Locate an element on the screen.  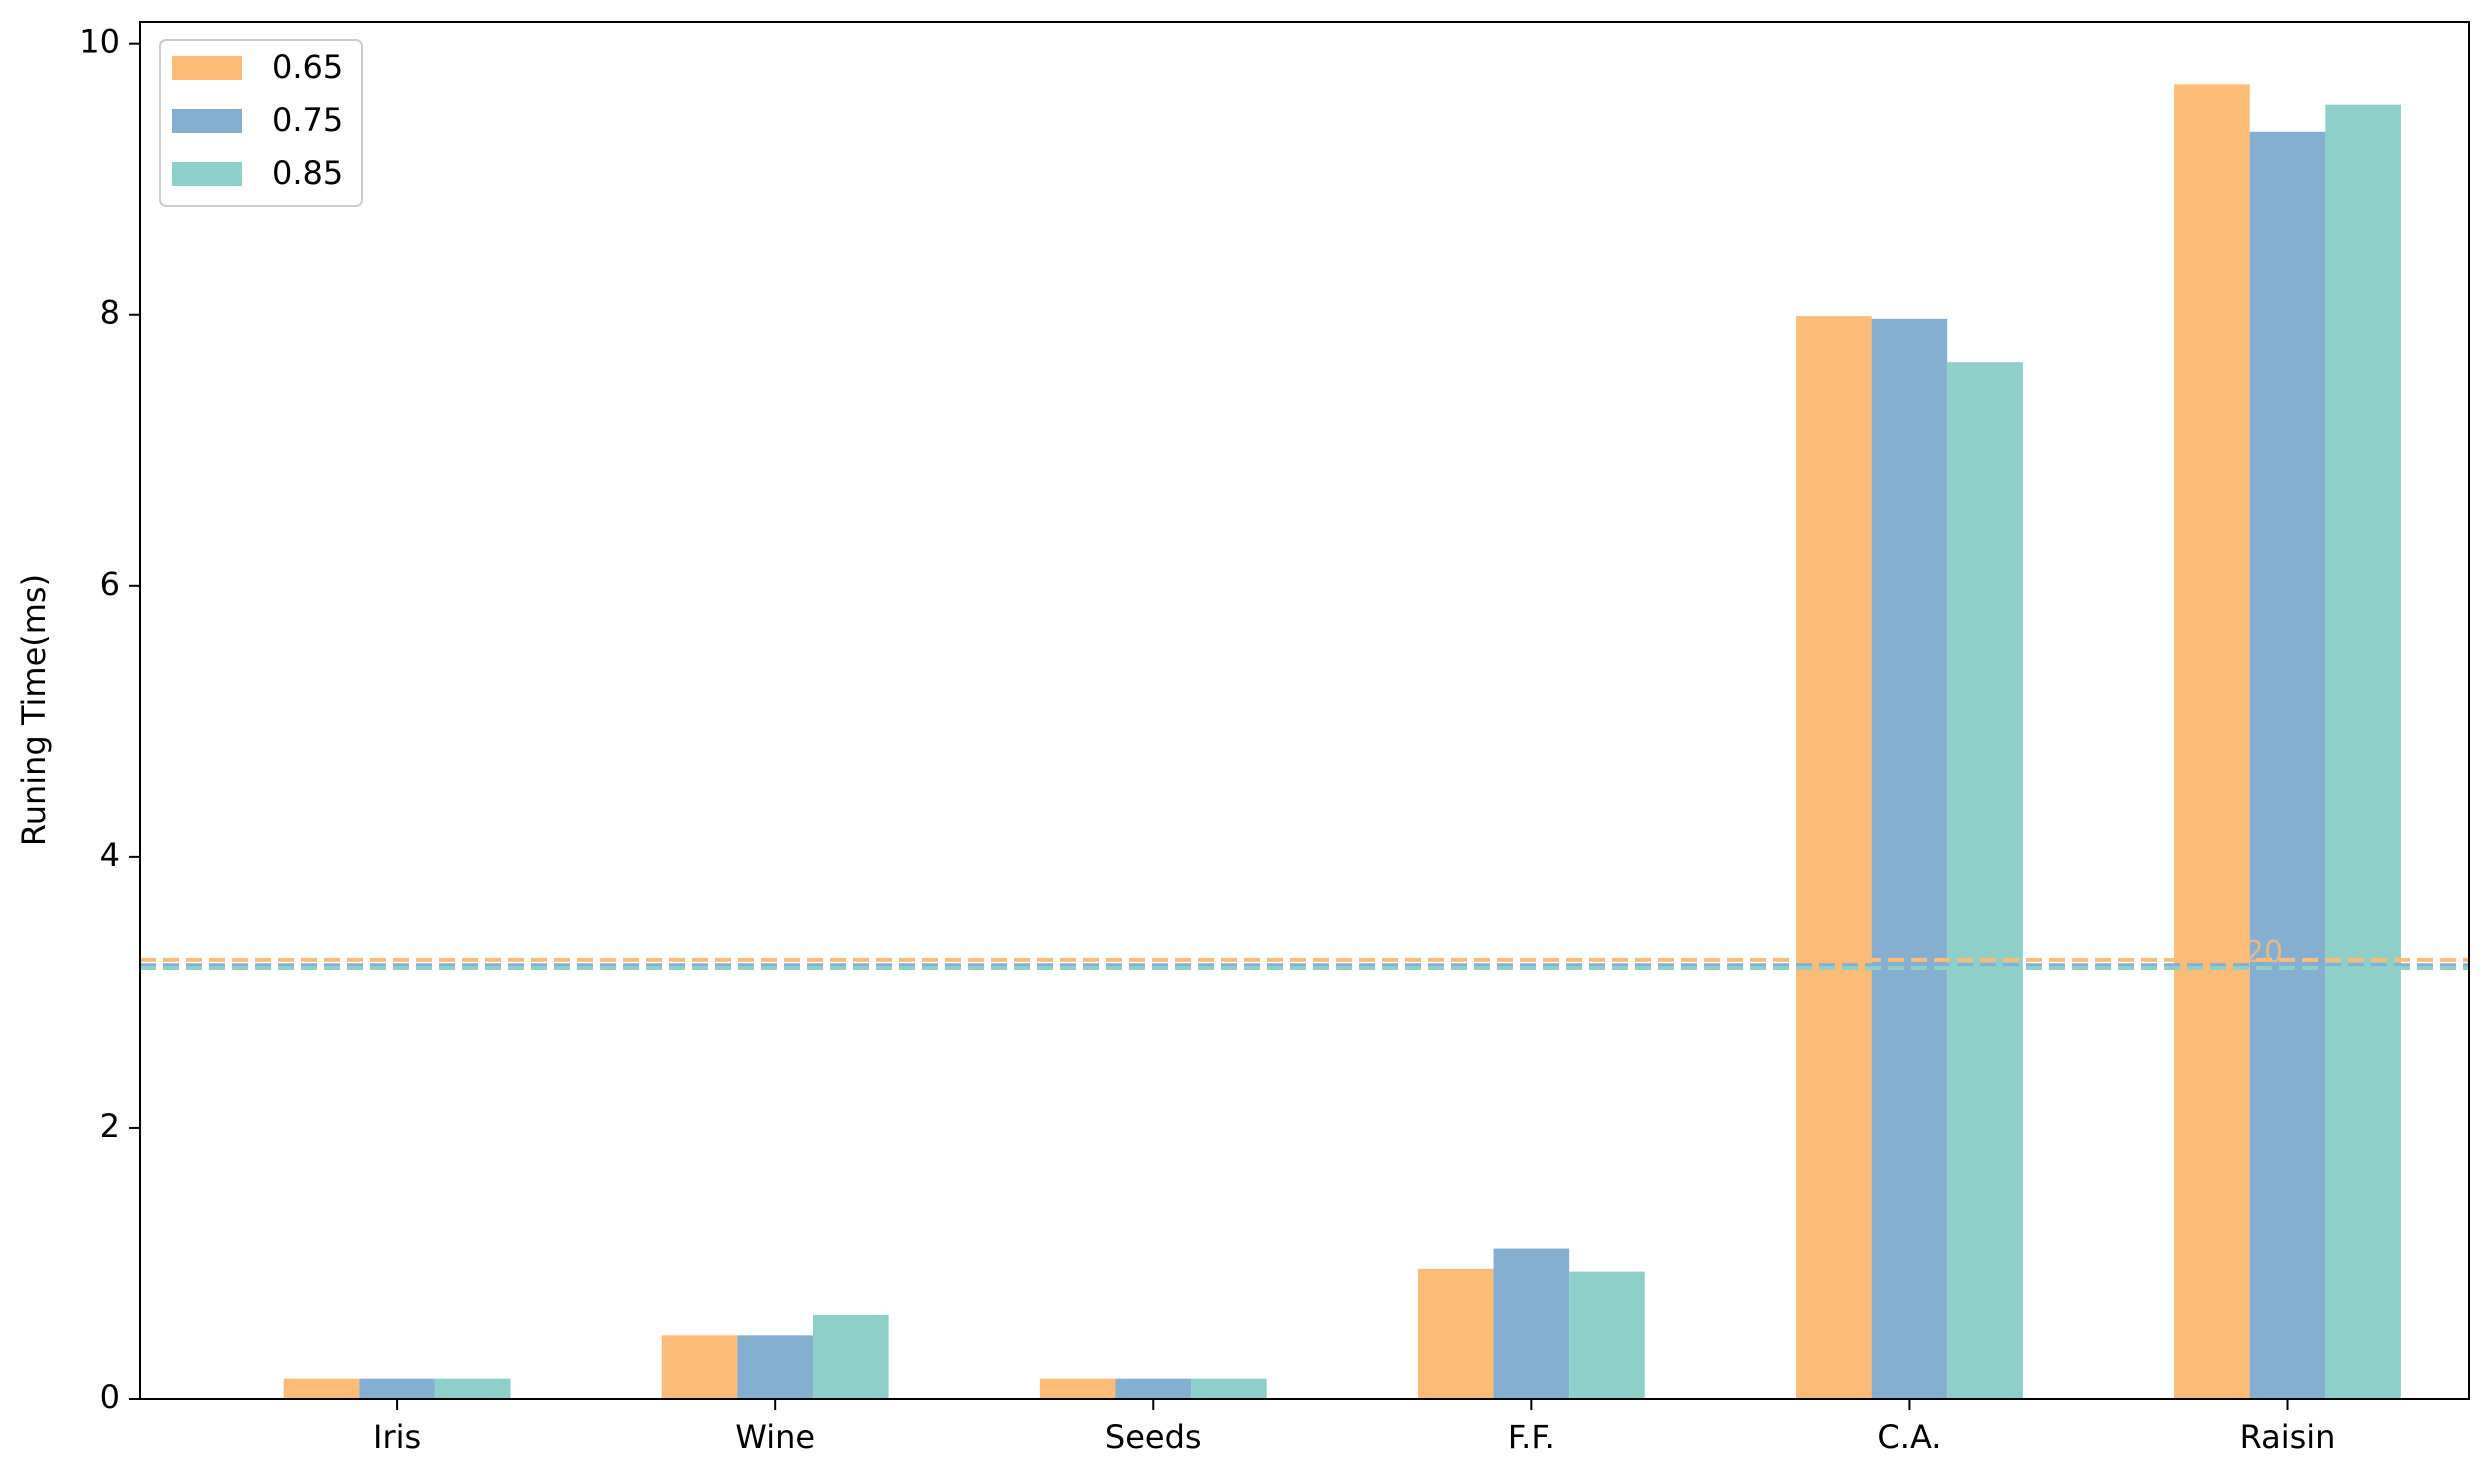
x-tick-label: Iris is located at coordinates (397, 1437).